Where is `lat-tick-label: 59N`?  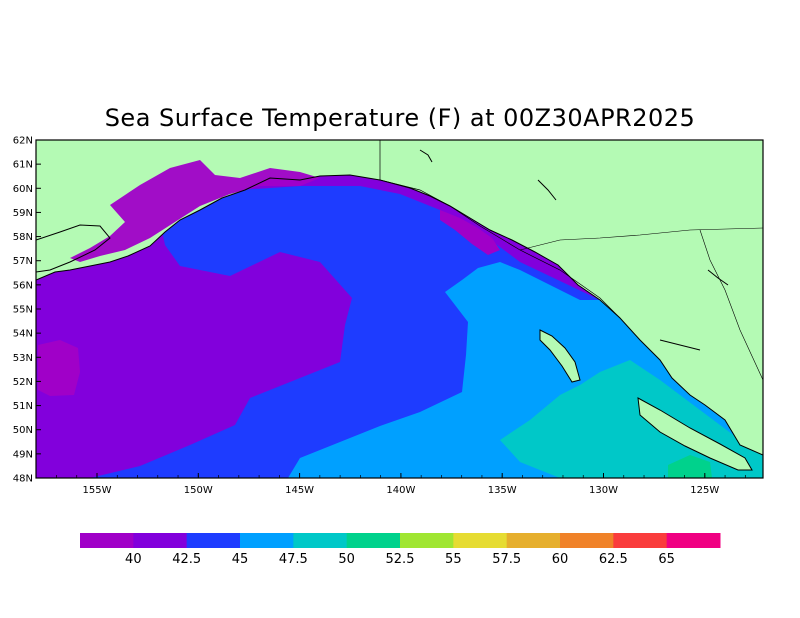 lat-tick-label: 59N is located at coordinates (23, 213).